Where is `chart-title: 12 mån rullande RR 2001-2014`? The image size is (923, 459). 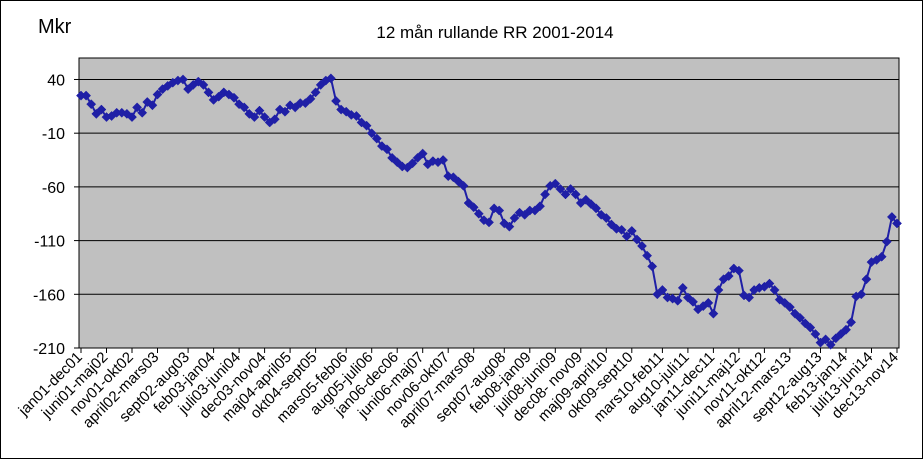
chart-title: 12 mån rullande RR 2001-2014 is located at coordinates (494, 32).